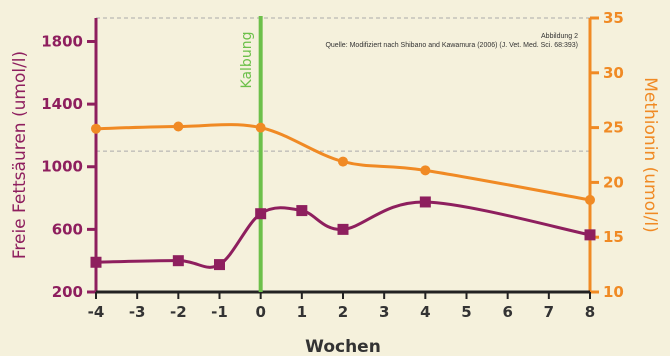 The image size is (670, 356). Describe the element at coordinates (613, 73) in the screenshot. I see `y-right-tick-label-30: 30` at that location.